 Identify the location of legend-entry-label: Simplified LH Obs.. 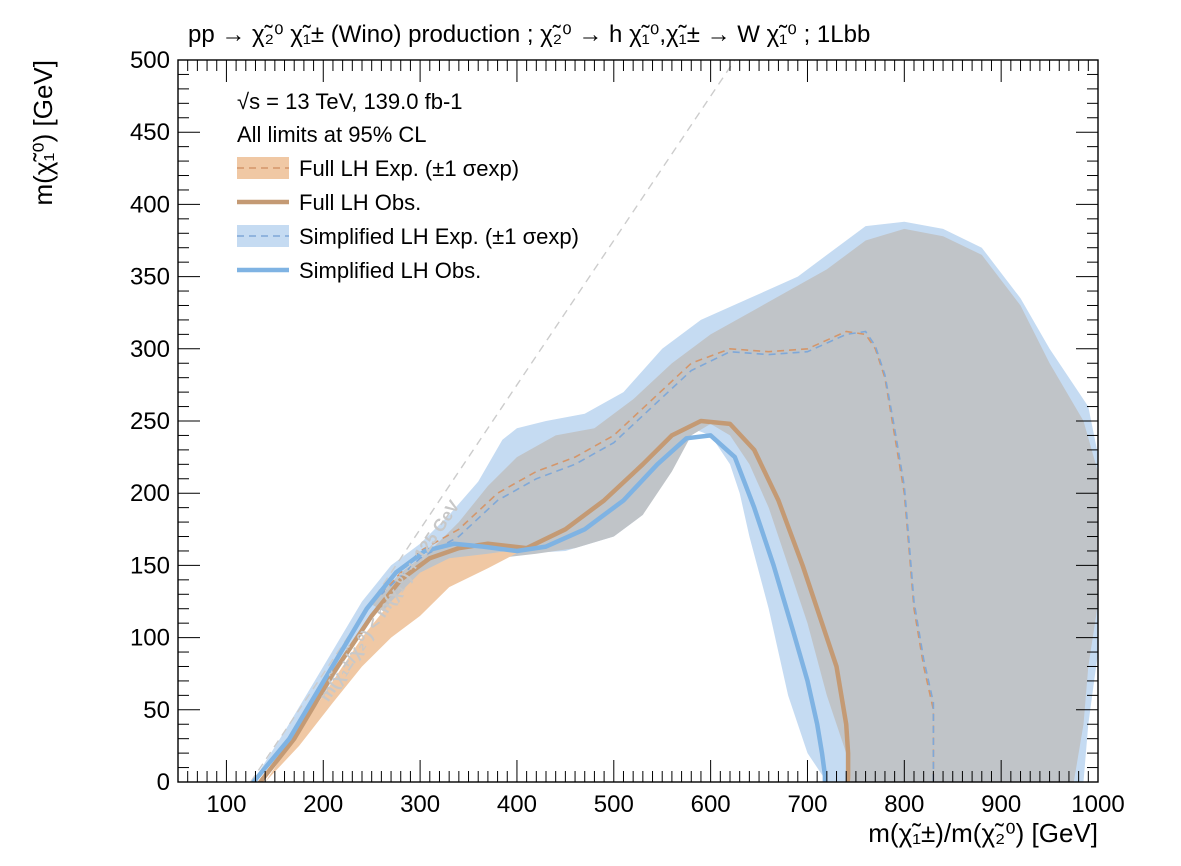
(390, 270).